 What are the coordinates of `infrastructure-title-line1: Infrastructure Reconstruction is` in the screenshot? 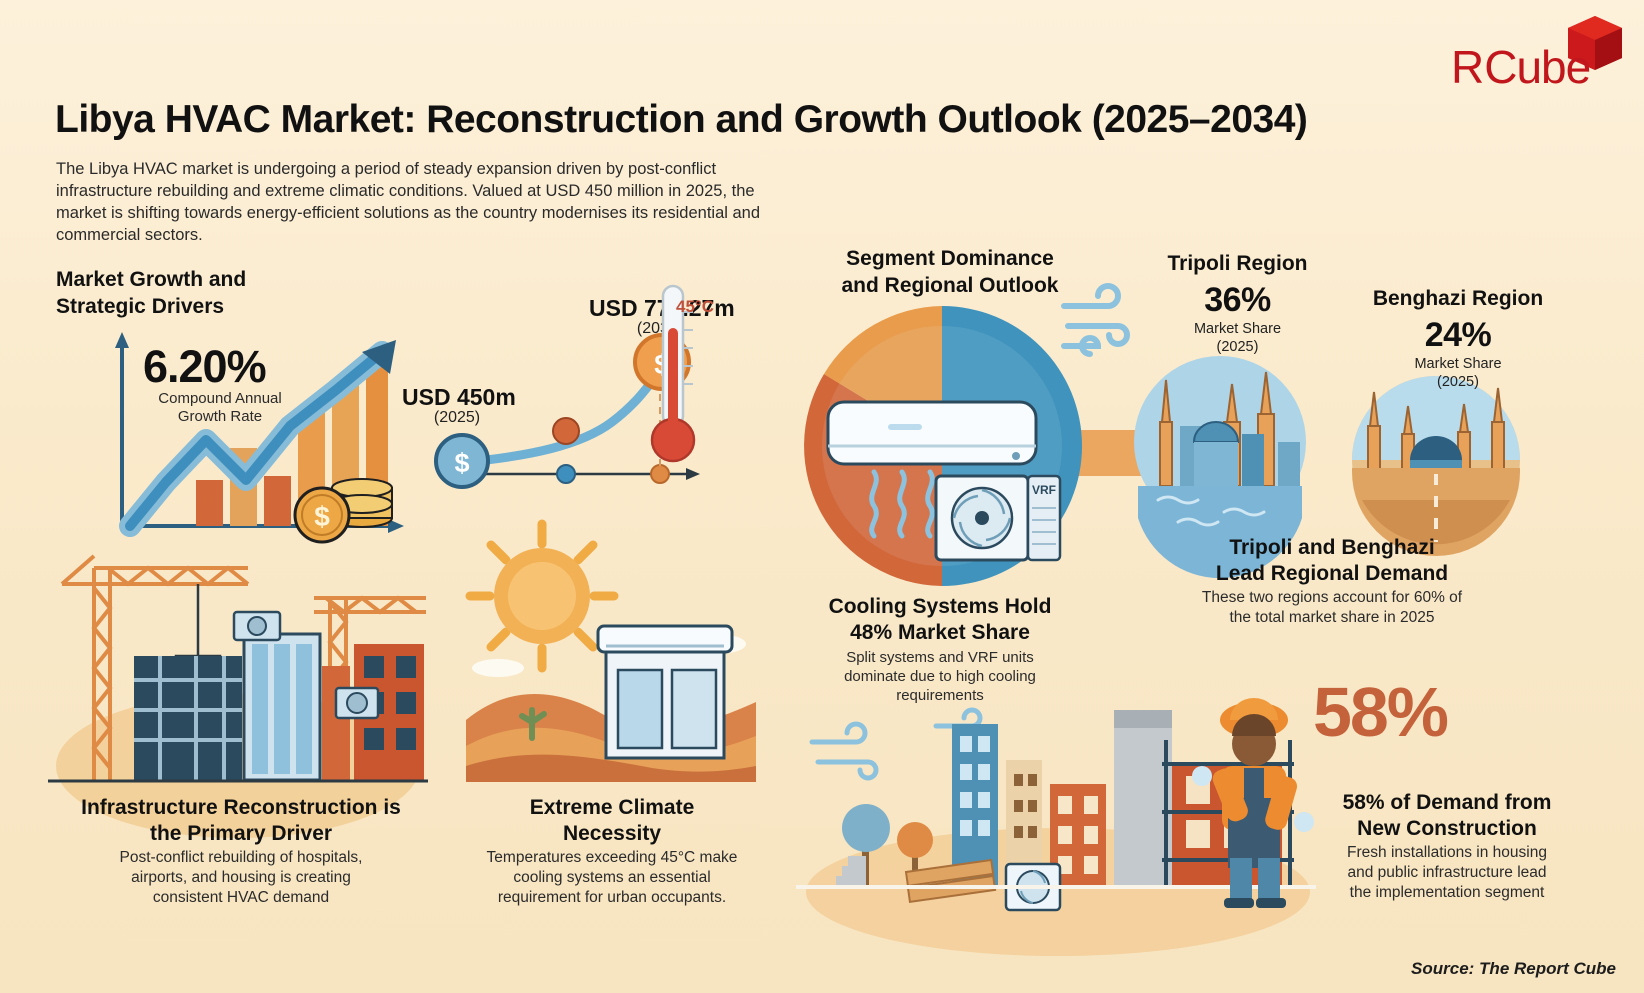 It's located at (241, 807).